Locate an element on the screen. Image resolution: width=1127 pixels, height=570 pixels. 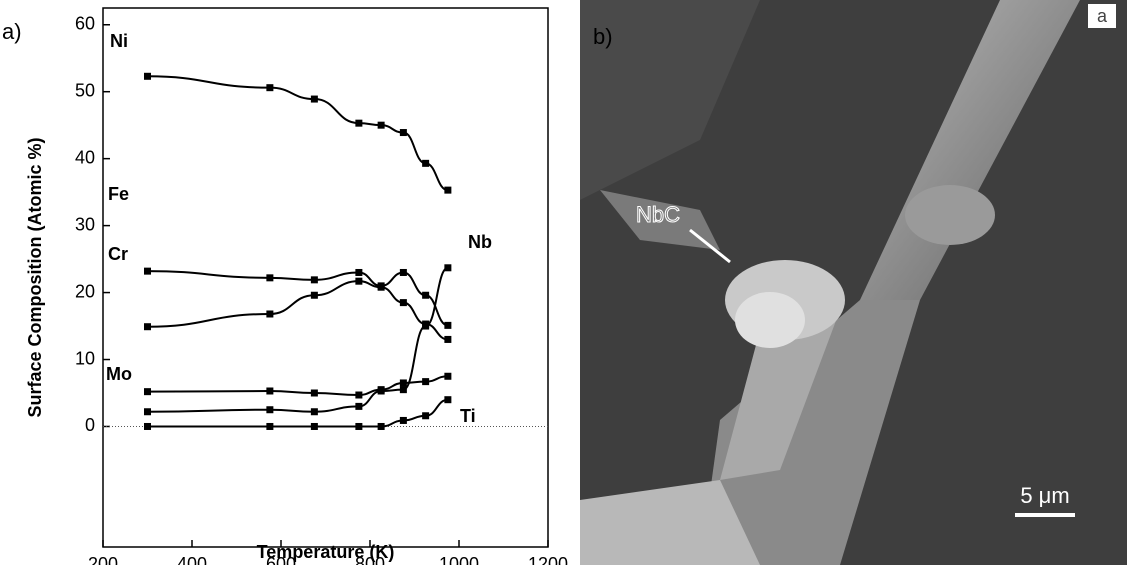
y-tick-label: 60 is located at coordinates (85, 23).